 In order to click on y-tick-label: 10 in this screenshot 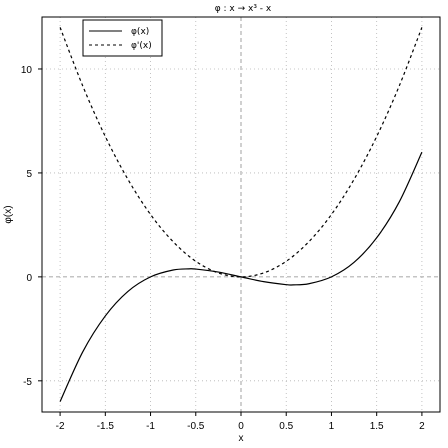, I will do `click(27, 70)`.